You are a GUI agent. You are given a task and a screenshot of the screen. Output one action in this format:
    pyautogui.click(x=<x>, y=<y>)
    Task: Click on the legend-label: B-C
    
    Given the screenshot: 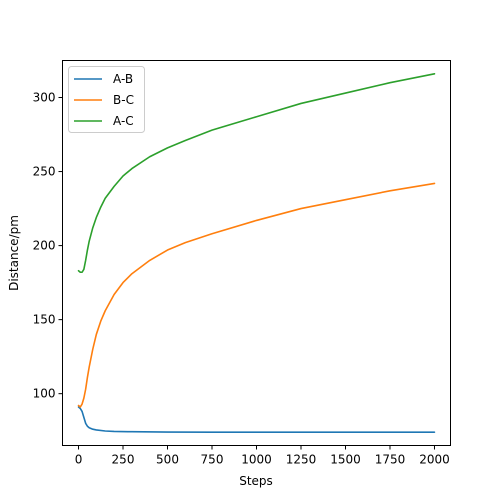 What is the action you would take?
    pyautogui.click(x=123, y=100)
    